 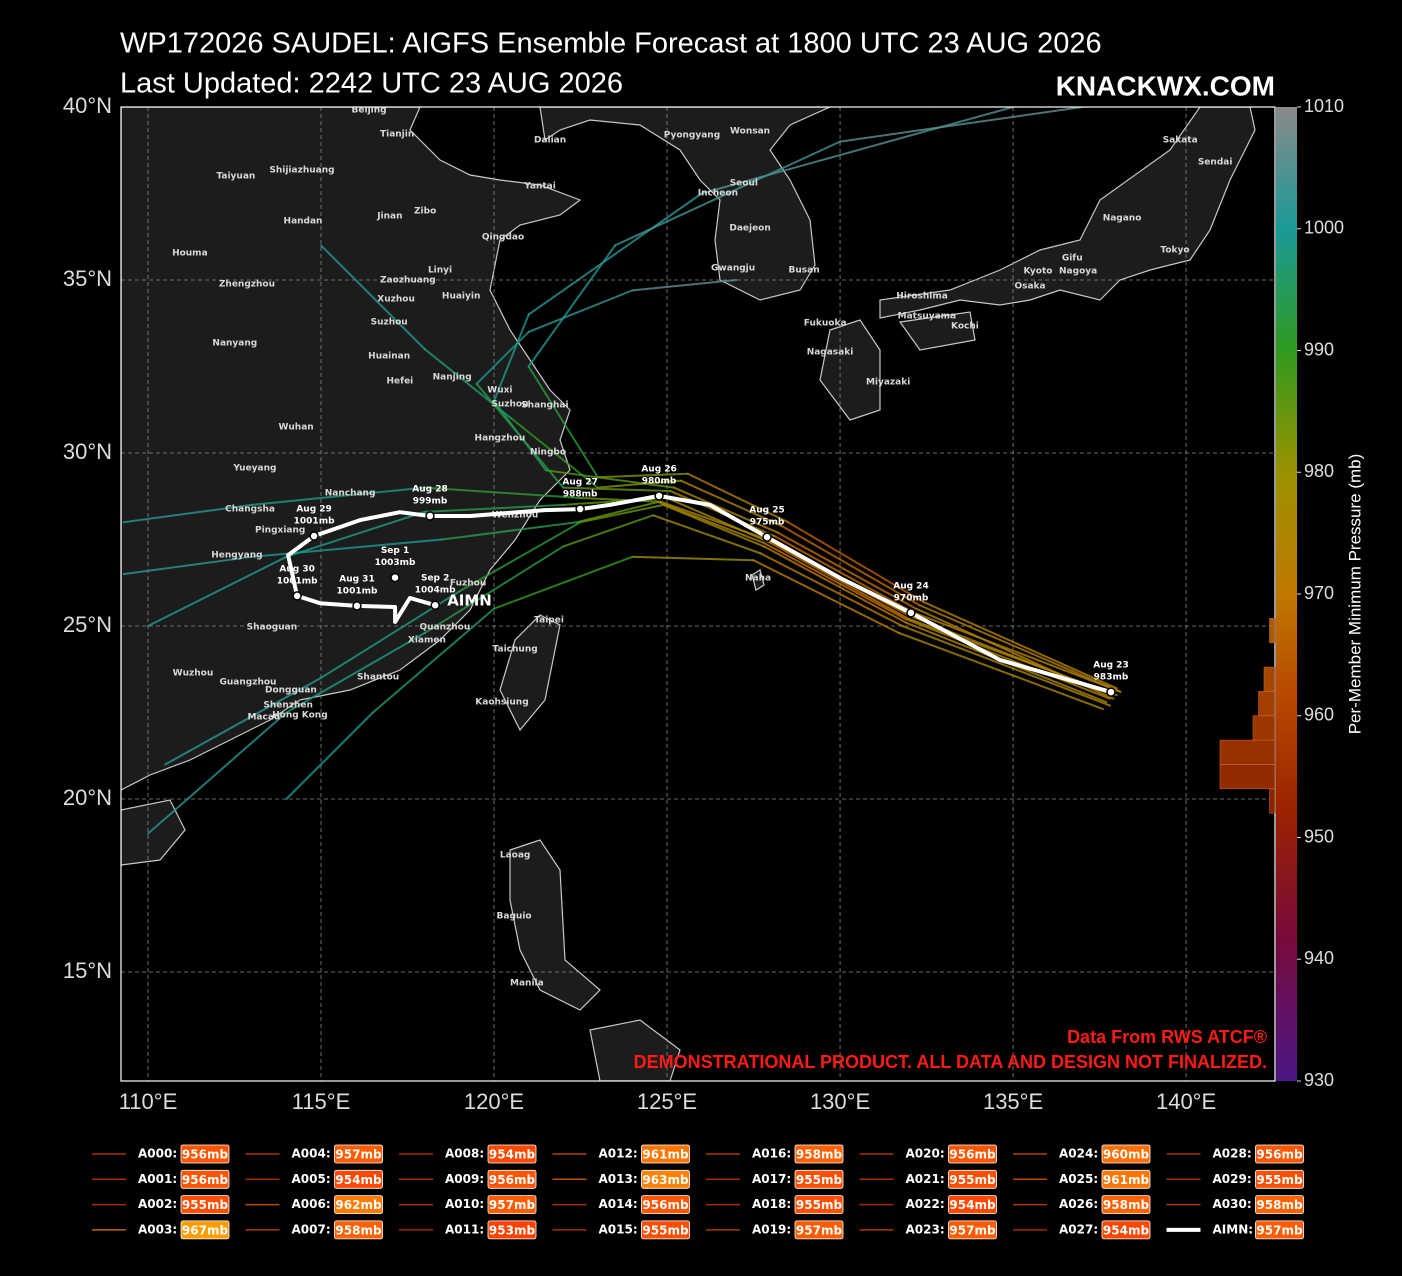 What do you see at coordinates (378, 677) in the screenshot?
I see `city-label: Shantou` at bounding box center [378, 677].